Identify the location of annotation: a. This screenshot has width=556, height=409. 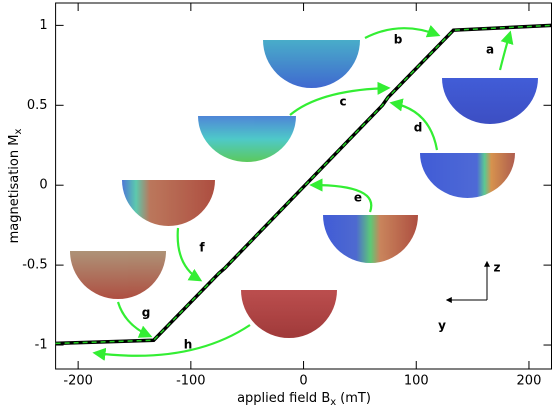
(490, 50).